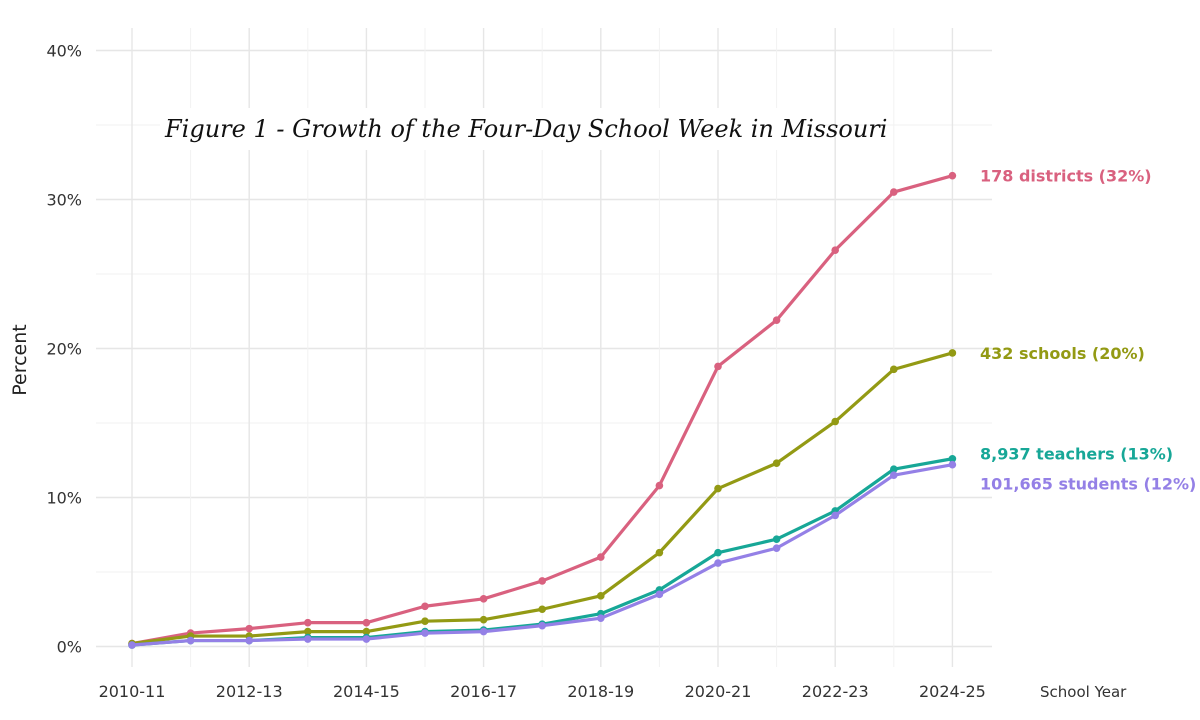  I want to click on y-tick-label: 10%, so click(64, 498).